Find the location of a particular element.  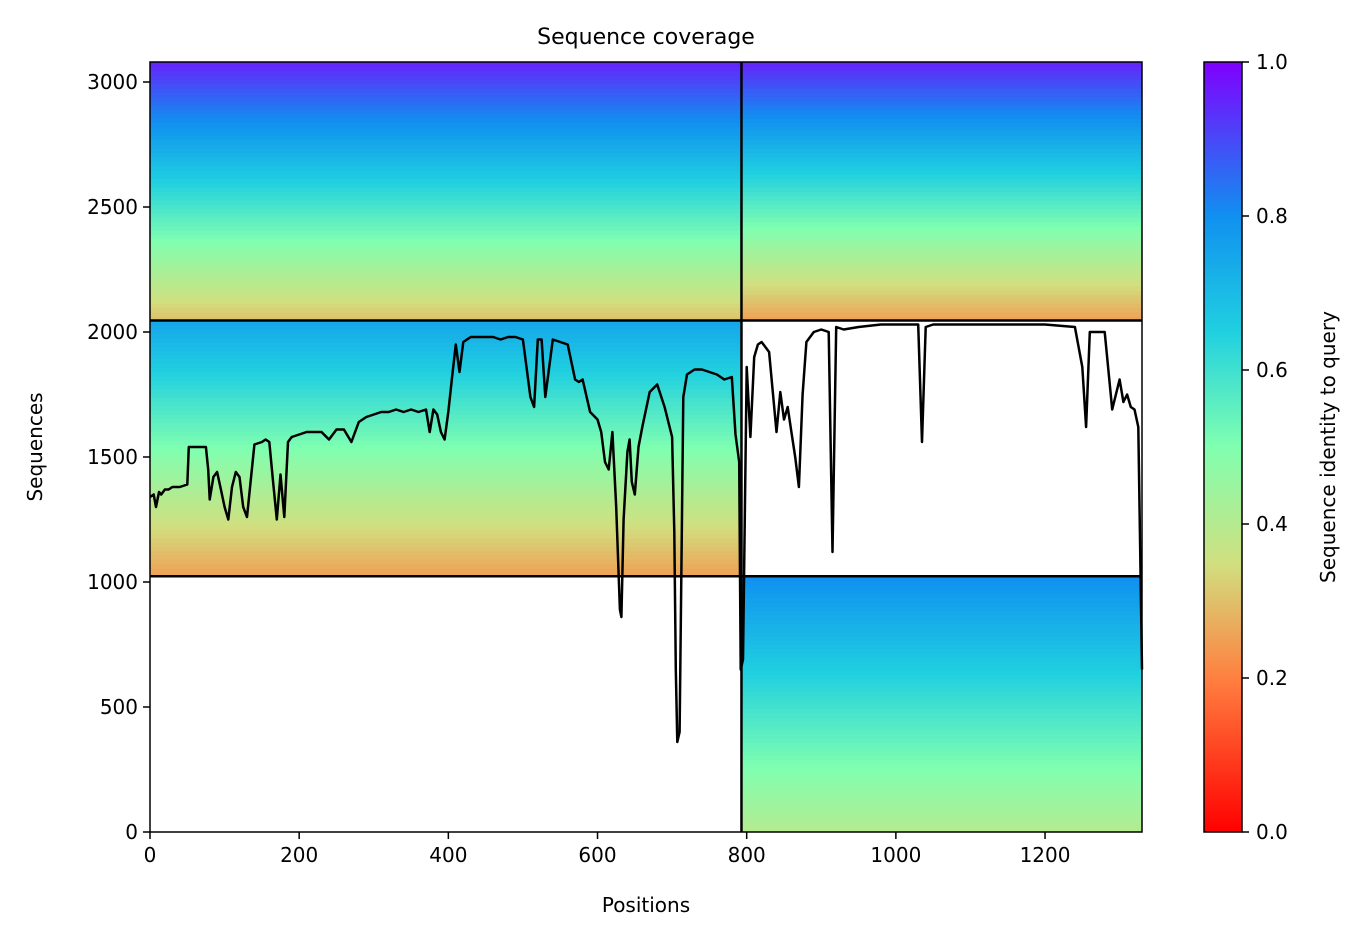

chart-title: Sequence coverage is located at coordinates (646, 37).